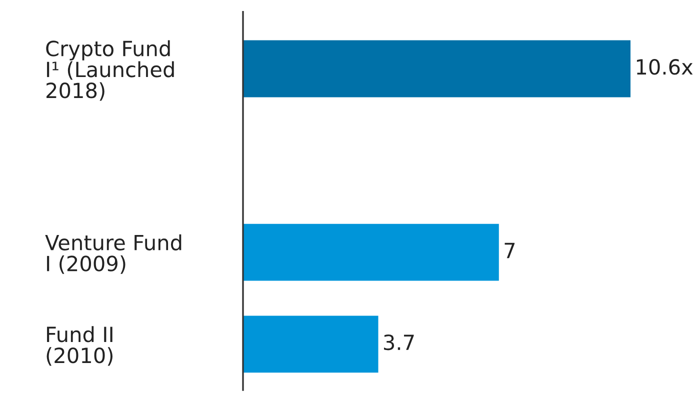  Describe the element at coordinates (664, 67) in the screenshot. I see `data-label: 10.6x` at that location.